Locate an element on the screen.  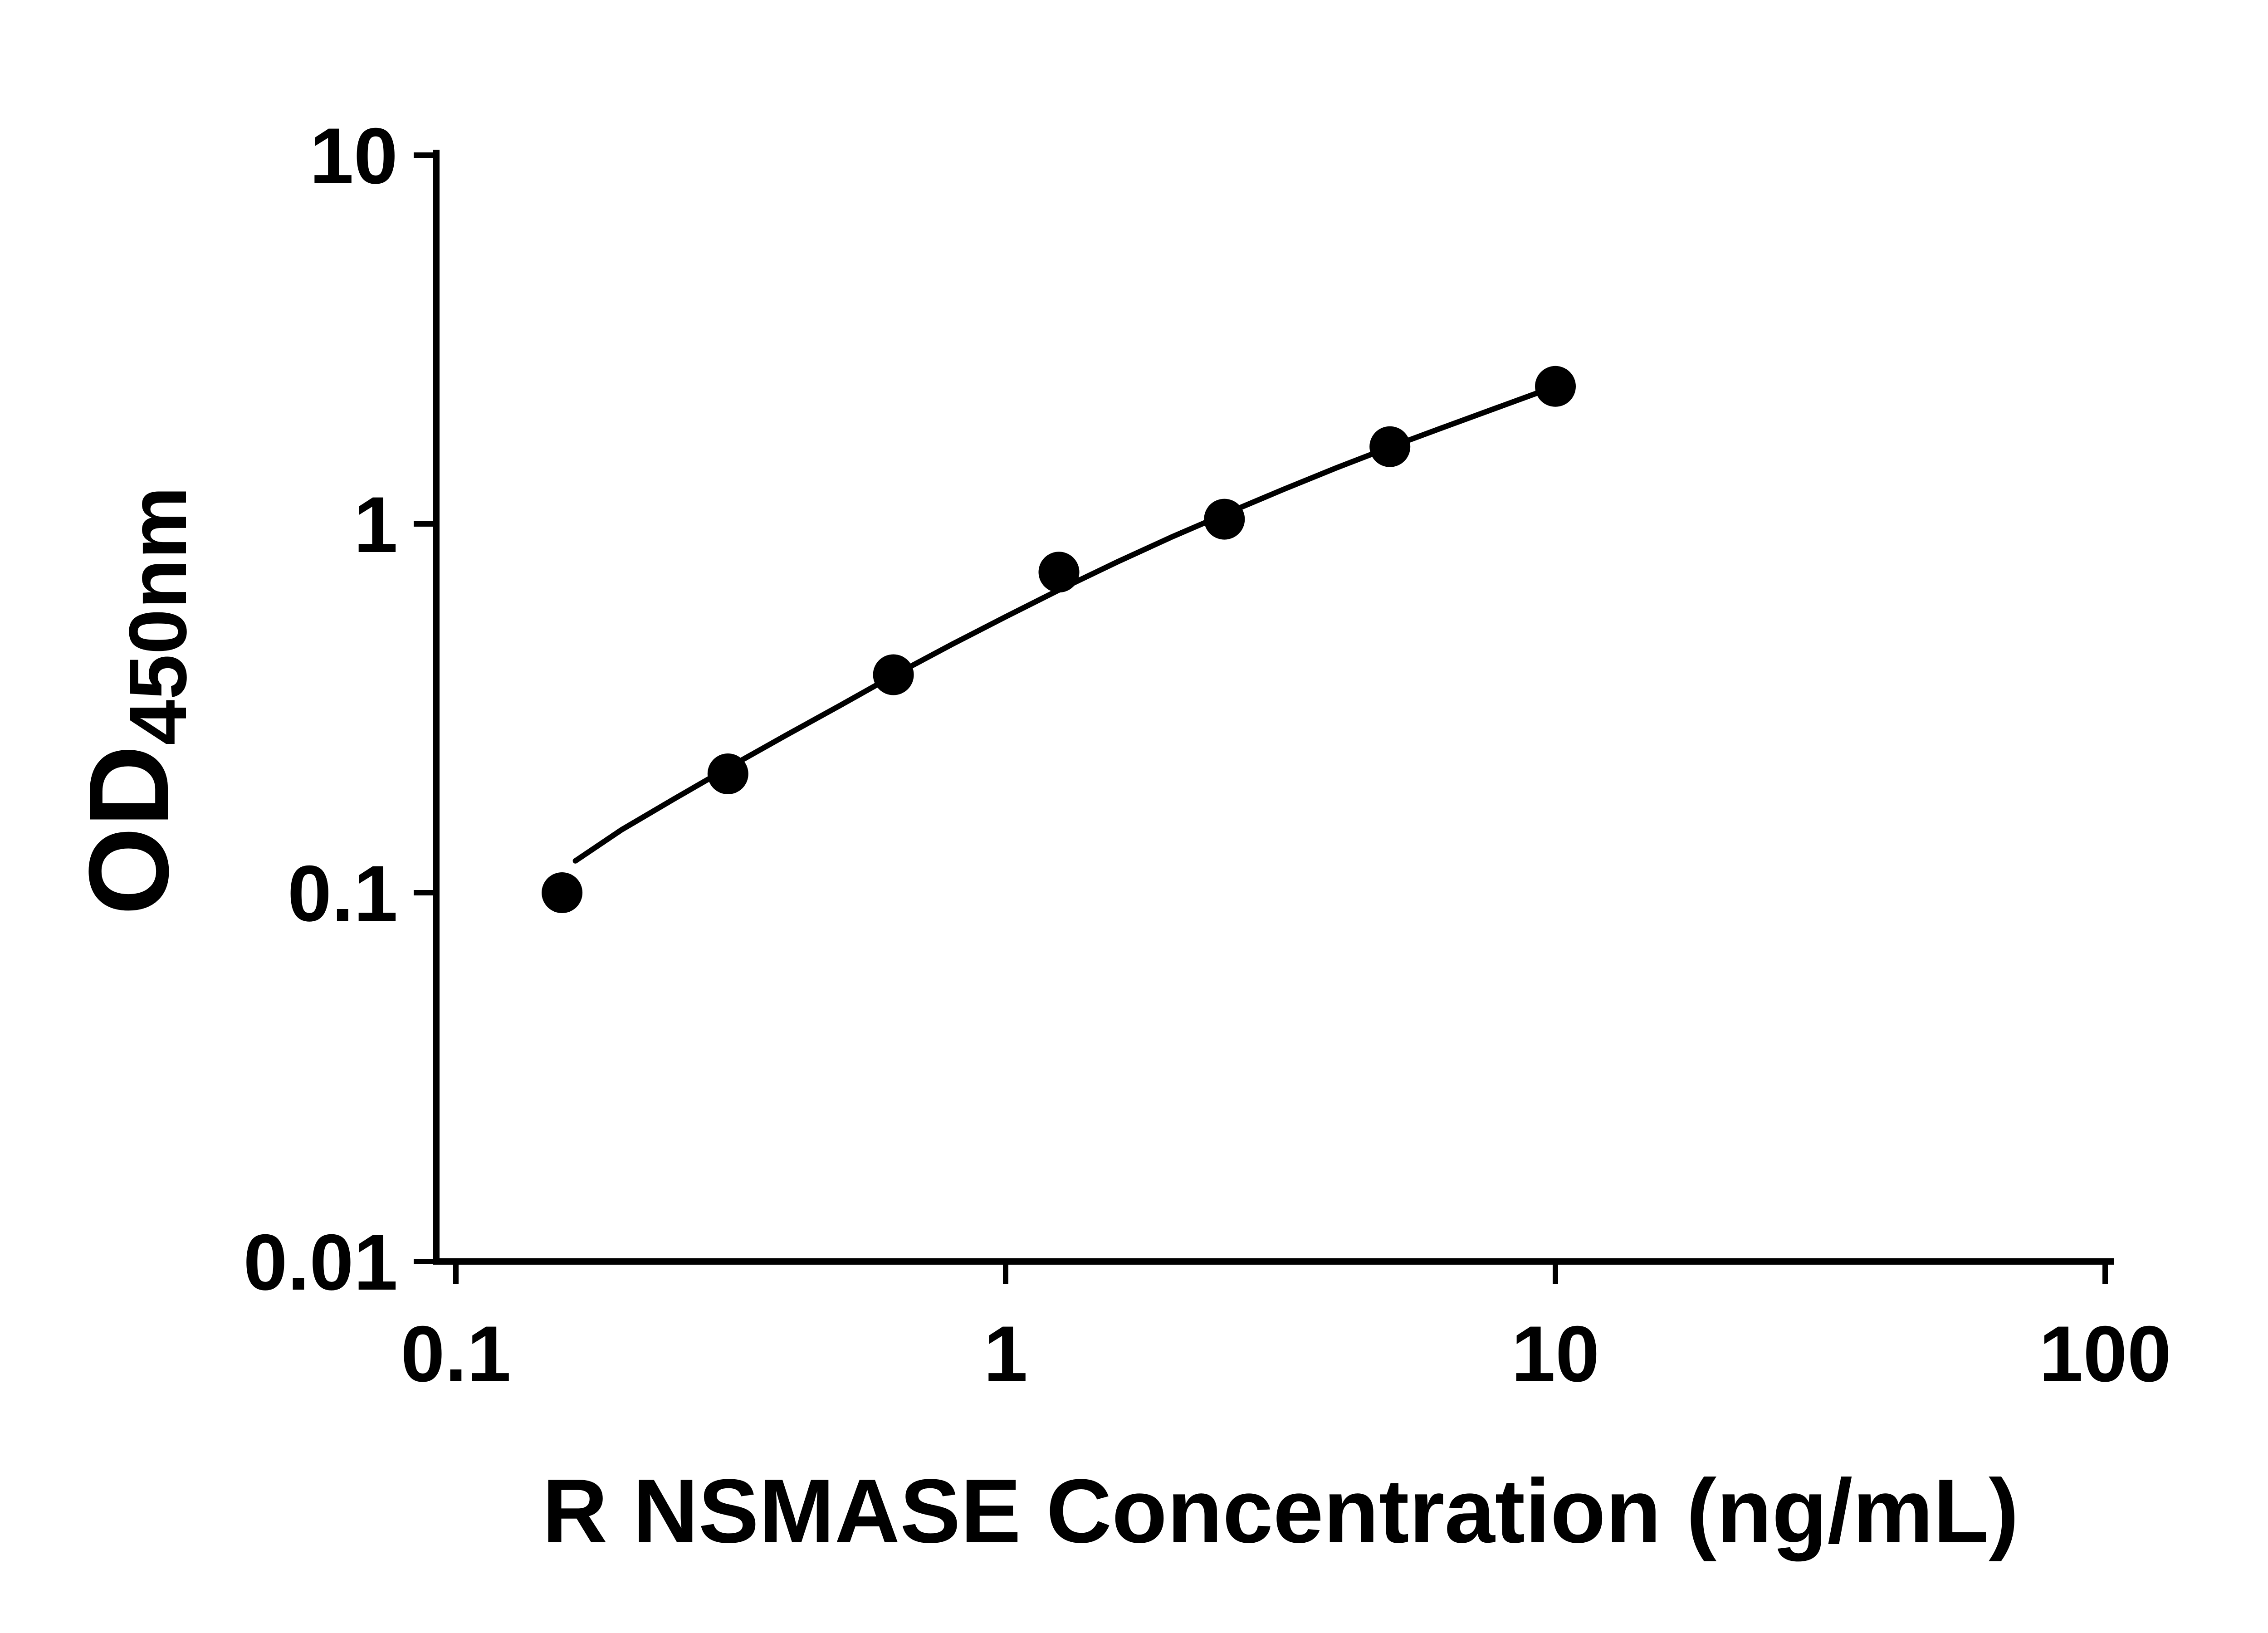
y-axis-title: OD450nm is located at coordinates (134, 700).